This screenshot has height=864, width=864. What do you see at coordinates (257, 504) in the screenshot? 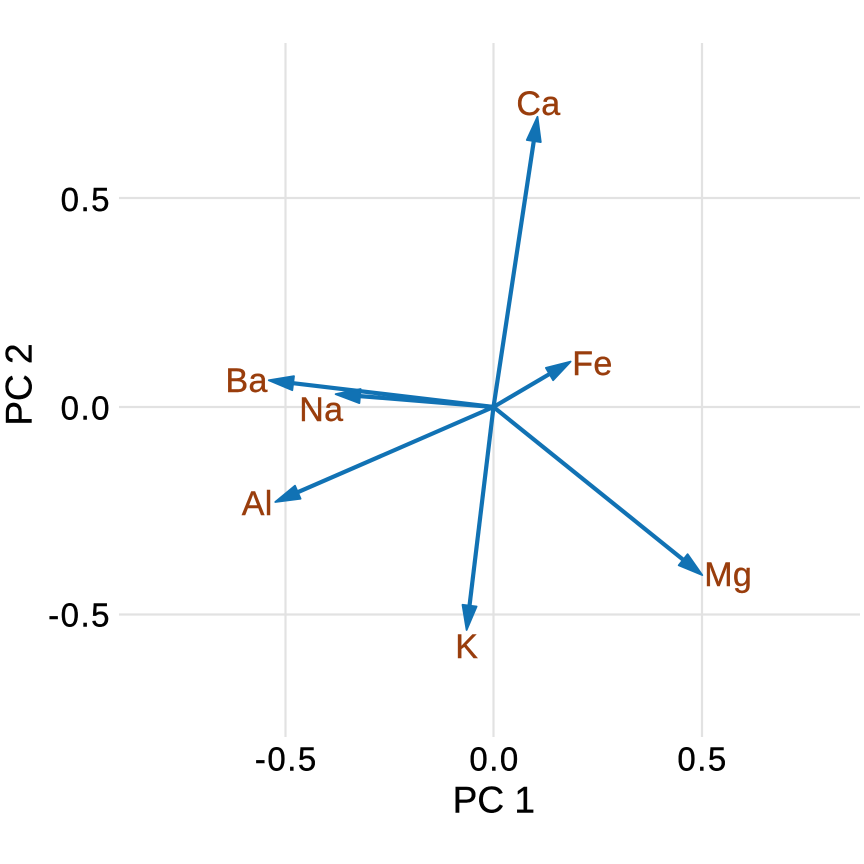
I see `svg-text: Al` at bounding box center [257, 504].